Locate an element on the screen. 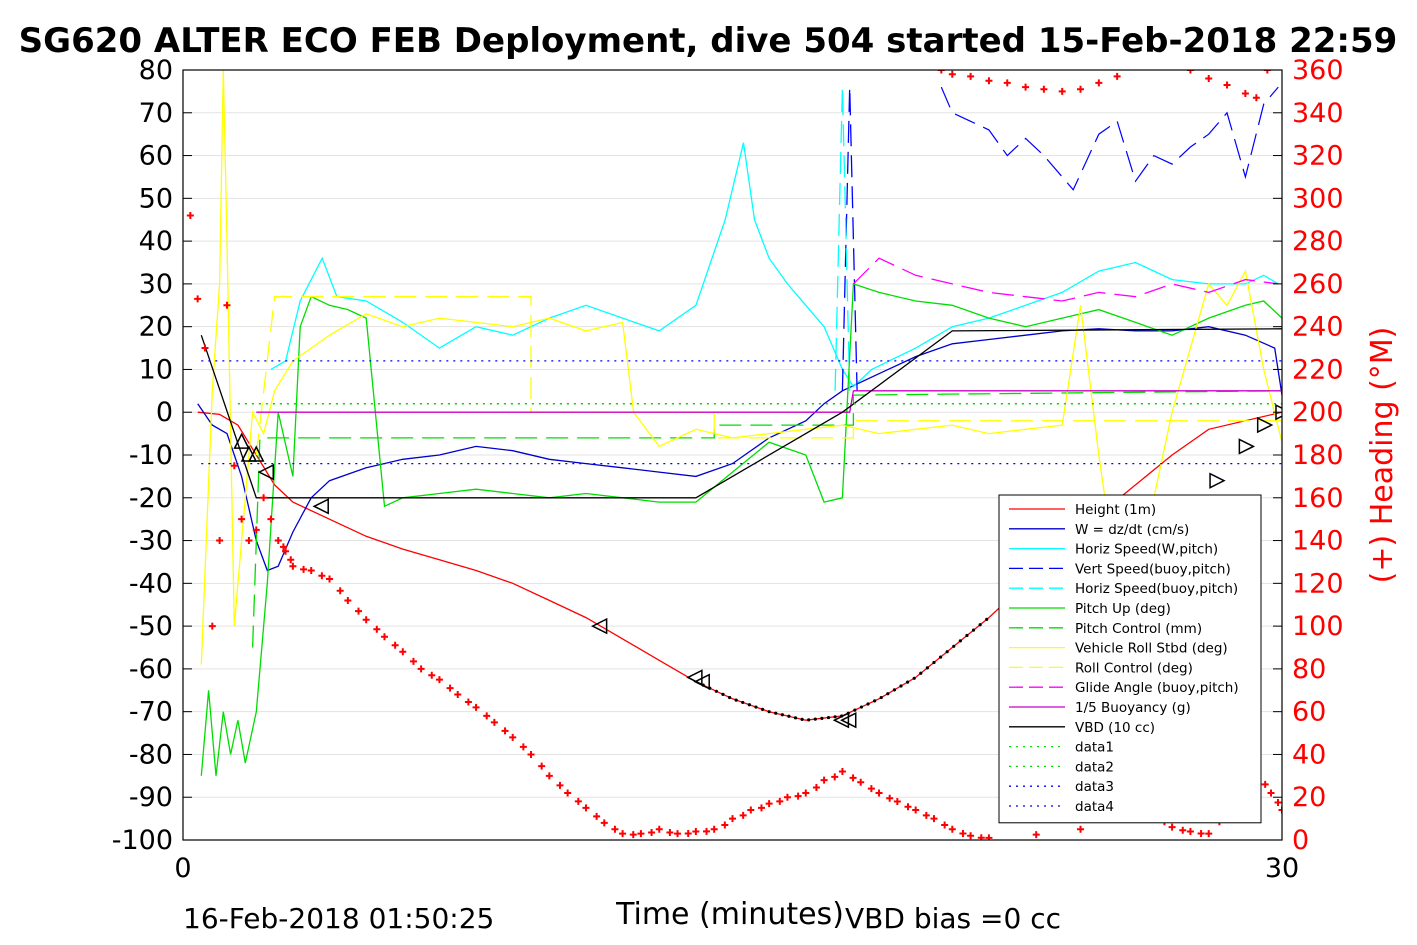 This screenshot has width=1417, height=945. y2-tick-label: 40 is located at coordinates (1309, 754).